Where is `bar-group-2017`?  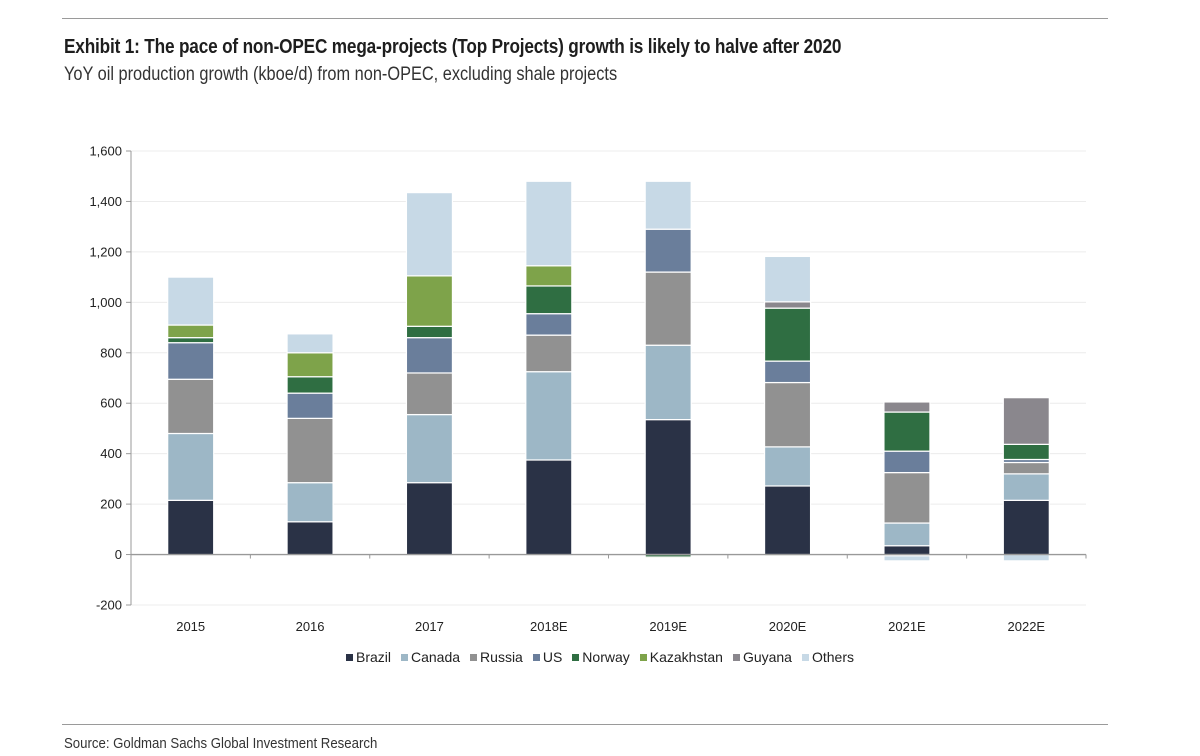
bar-group-2017 is located at coordinates (429, 374).